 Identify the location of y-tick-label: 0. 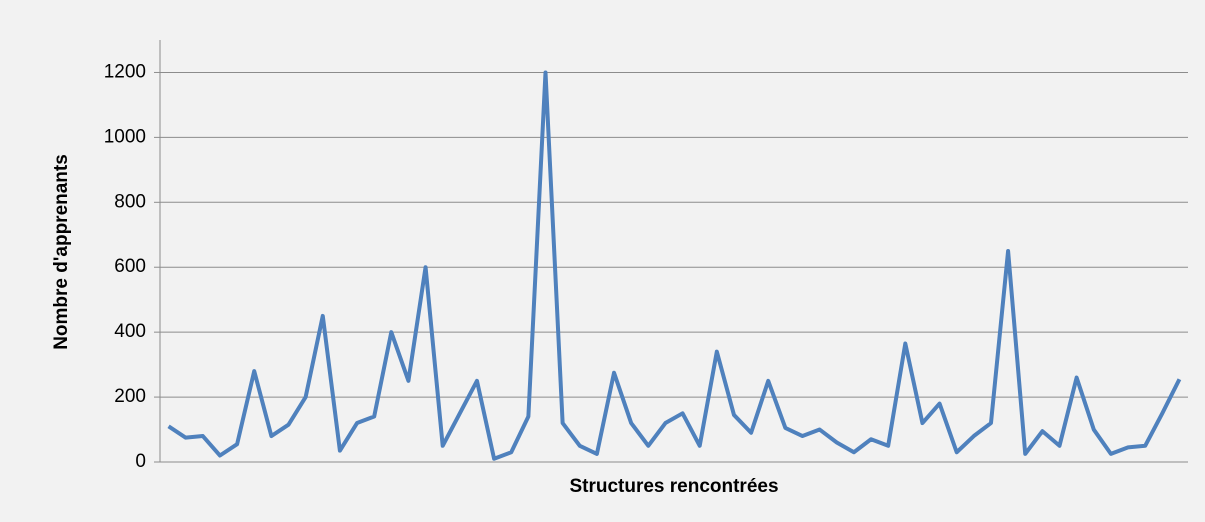
(140, 461).